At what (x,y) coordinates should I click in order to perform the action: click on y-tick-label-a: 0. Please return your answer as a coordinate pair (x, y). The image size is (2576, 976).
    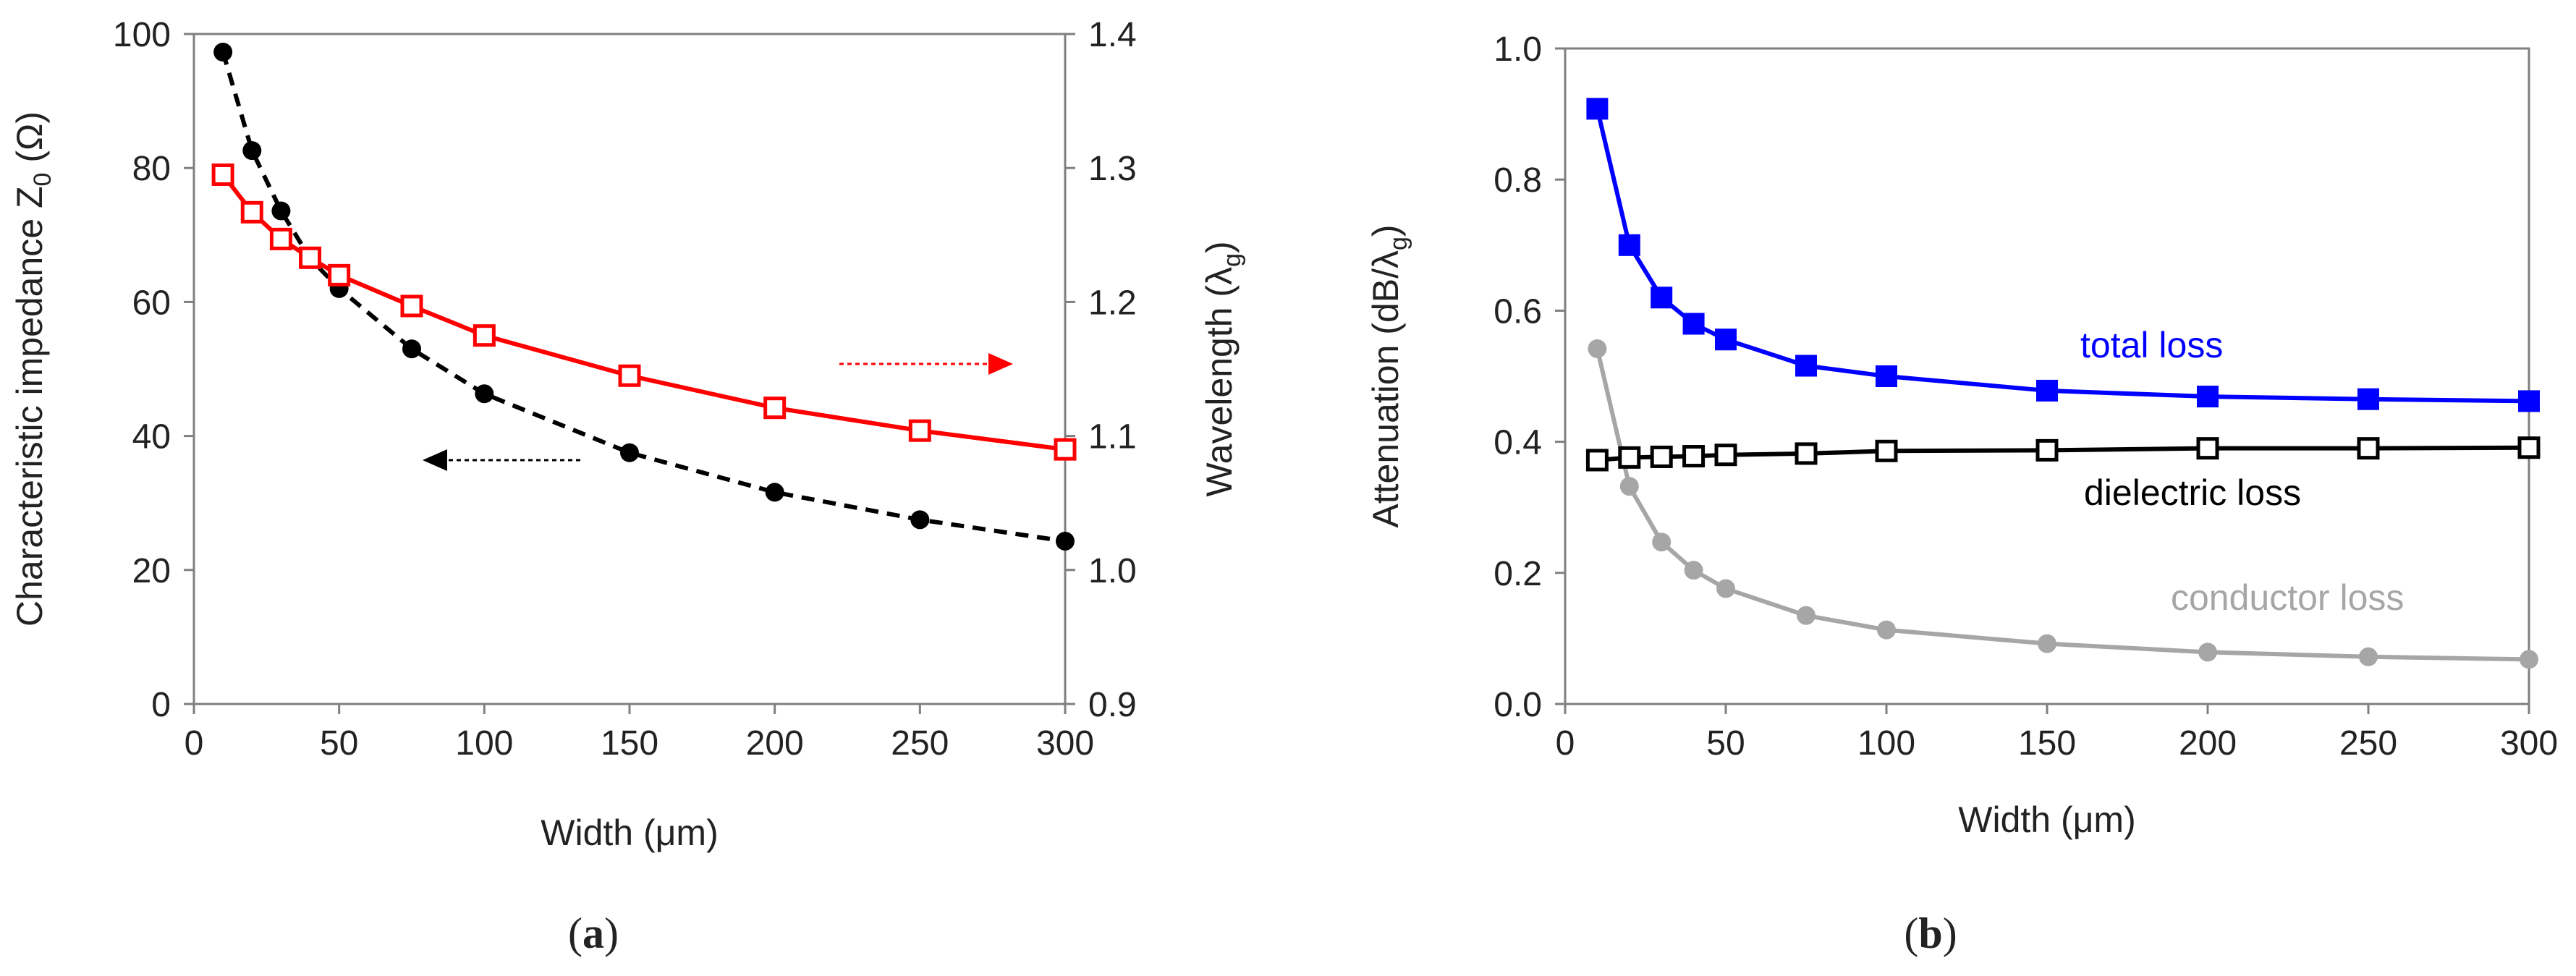
    Looking at the image, I should click on (161, 705).